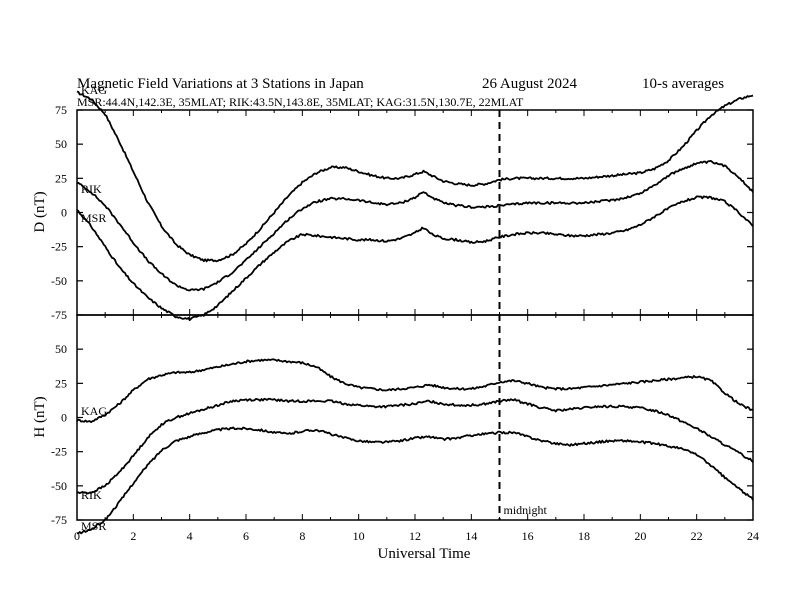  I want to click on x-tick-label: 8, so click(302, 536).